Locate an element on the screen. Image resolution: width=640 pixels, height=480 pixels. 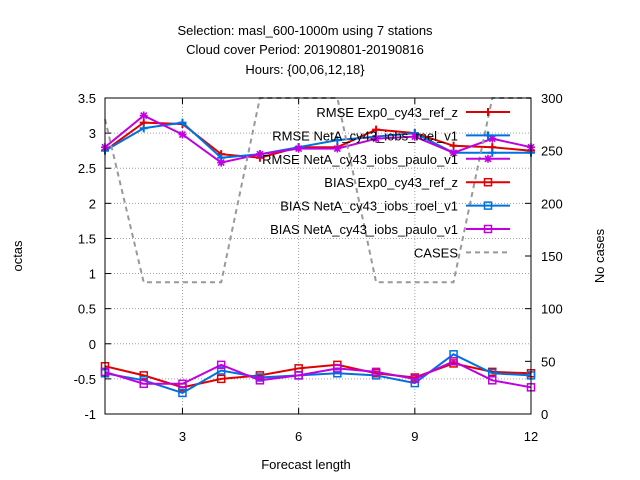
y2-tick-label: 100 is located at coordinates (552, 309).